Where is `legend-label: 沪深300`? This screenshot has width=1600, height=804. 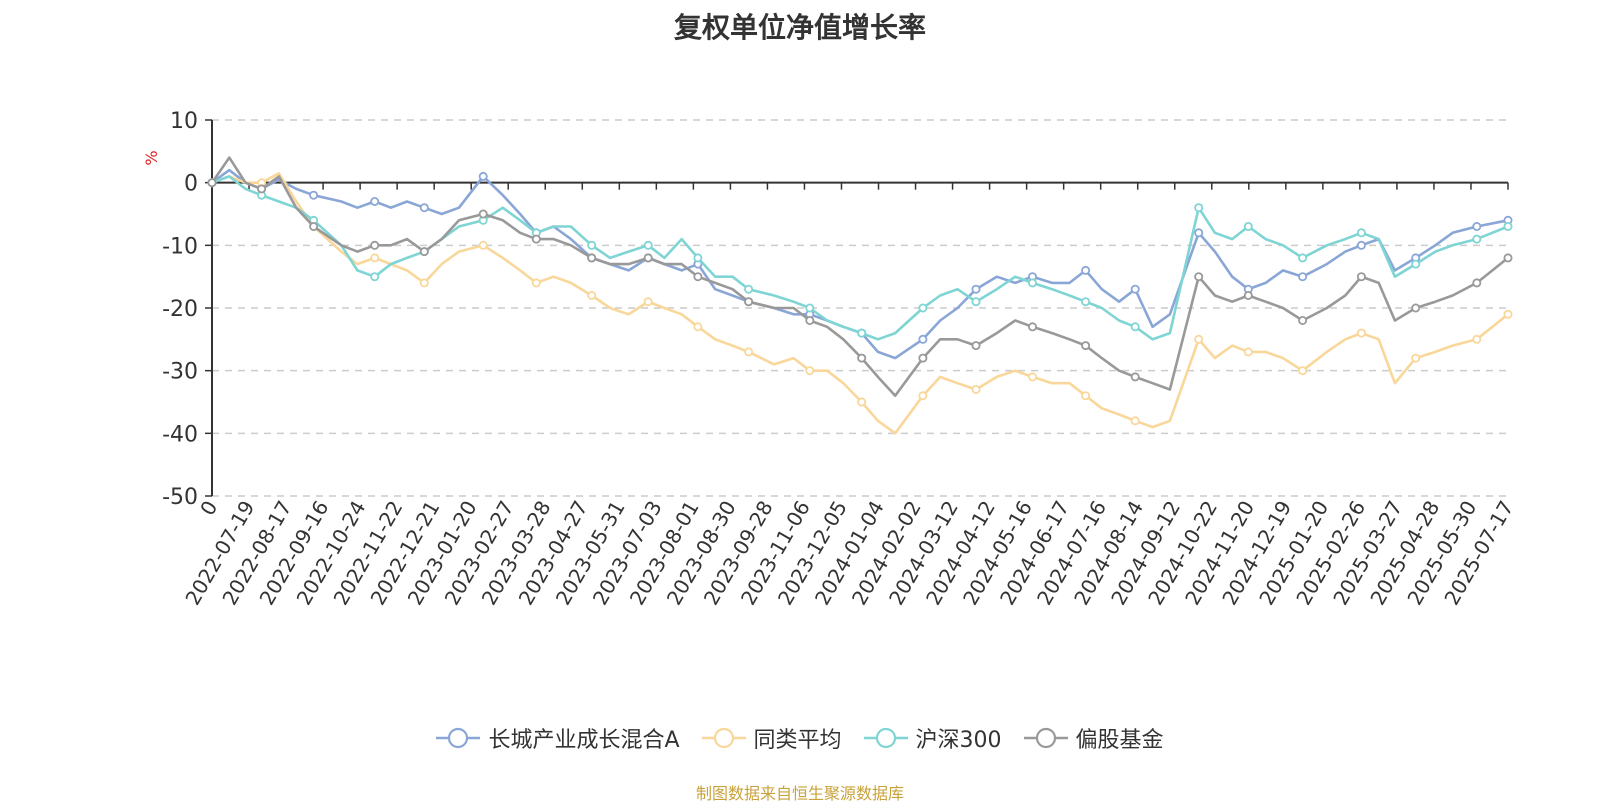
legend-label: 沪深300 is located at coordinates (958, 740).